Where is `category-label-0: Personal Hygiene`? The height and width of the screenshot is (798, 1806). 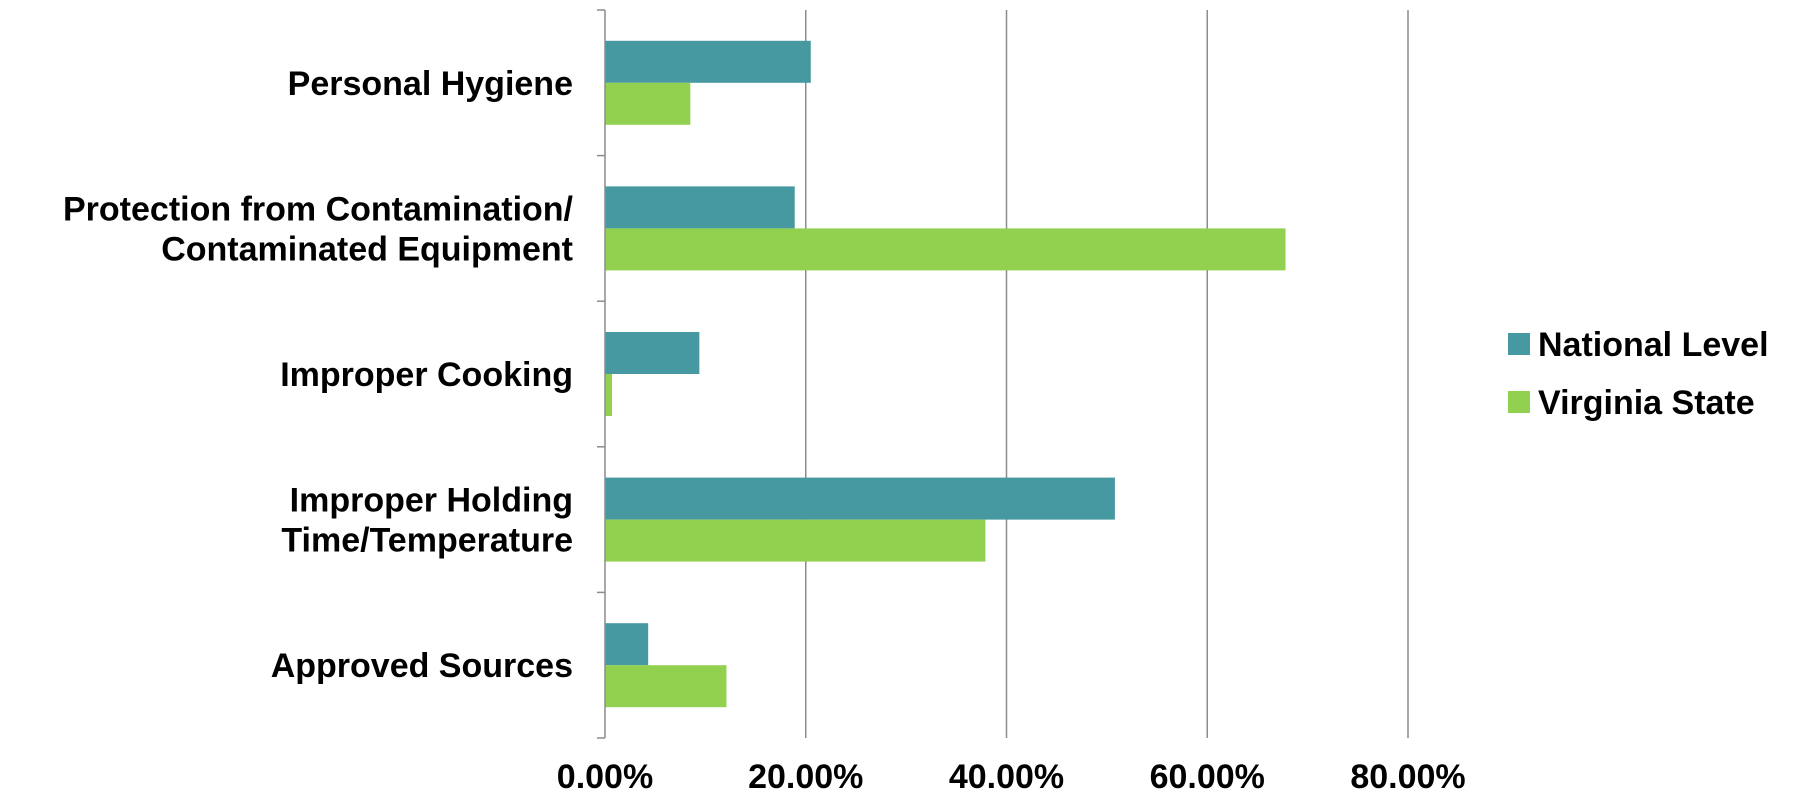 category-label-0: Personal Hygiene is located at coordinates (430, 84).